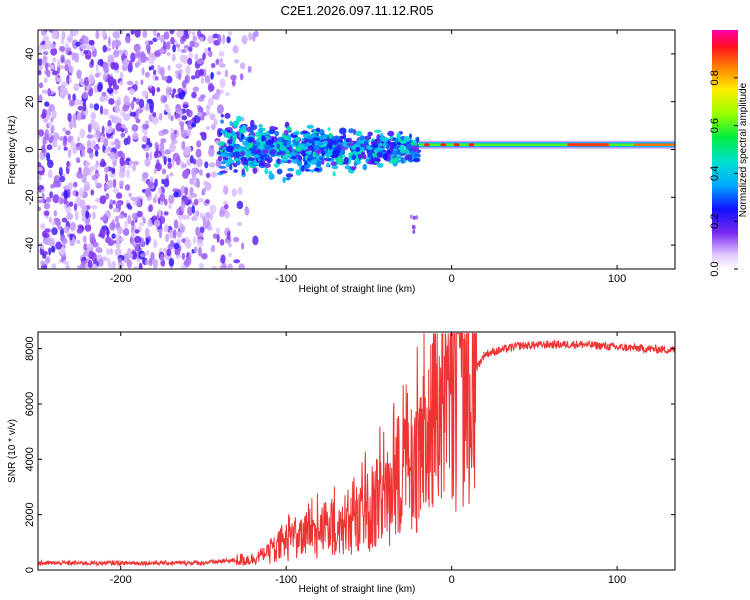  I want to click on spectrogram-fragment-blob, so click(414, 227).